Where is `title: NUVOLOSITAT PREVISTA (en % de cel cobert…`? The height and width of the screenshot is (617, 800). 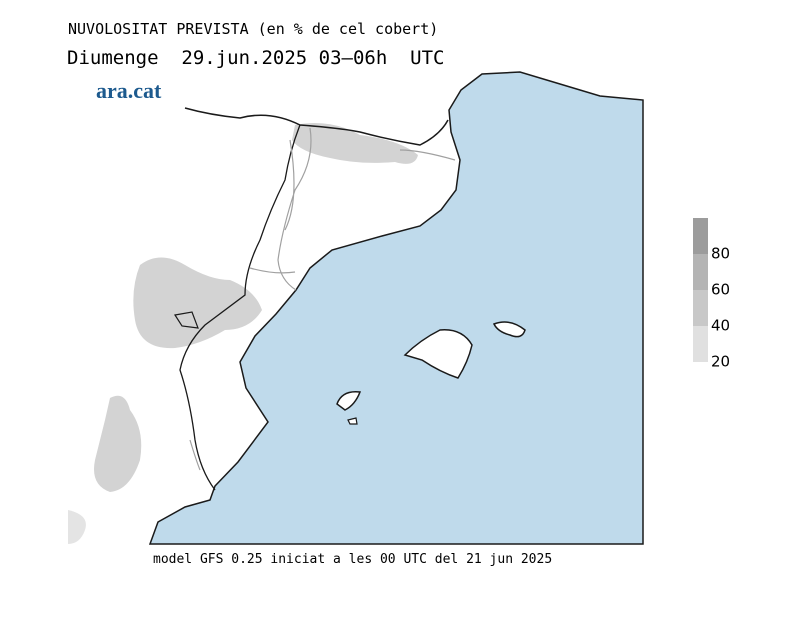 title: NUVOLOSITAT PREVISTA (en % de cel cobert… is located at coordinates (253, 29).